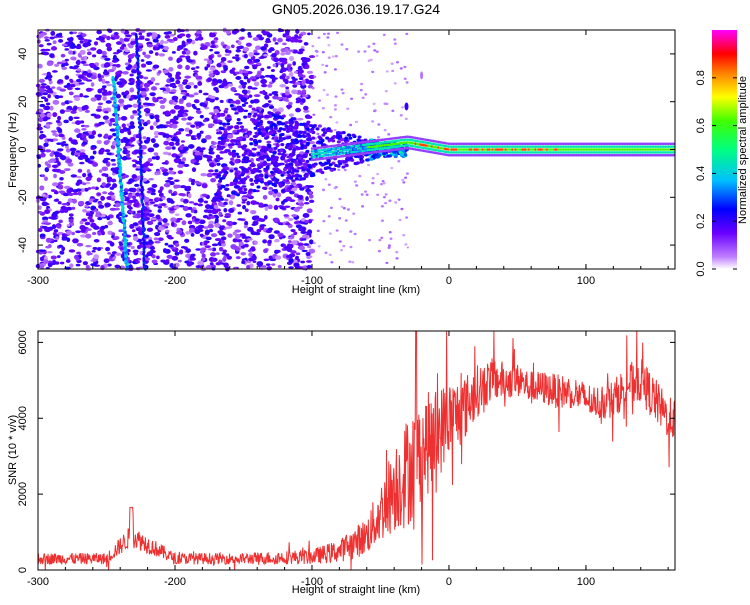 This screenshot has height=605, width=750. I want to click on snr-xtick-label: -200, so click(175, 582).